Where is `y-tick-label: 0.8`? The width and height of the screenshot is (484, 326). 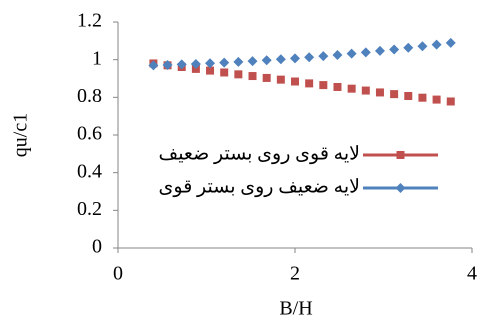
y-tick-label: 0.8 is located at coordinates (89, 96).